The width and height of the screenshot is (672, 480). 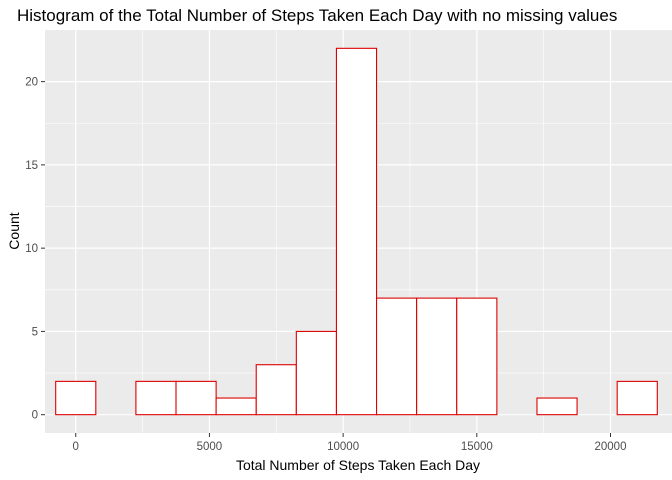 What do you see at coordinates (14, 230) in the screenshot?
I see `y-axis-title: Count` at bounding box center [14, 230].